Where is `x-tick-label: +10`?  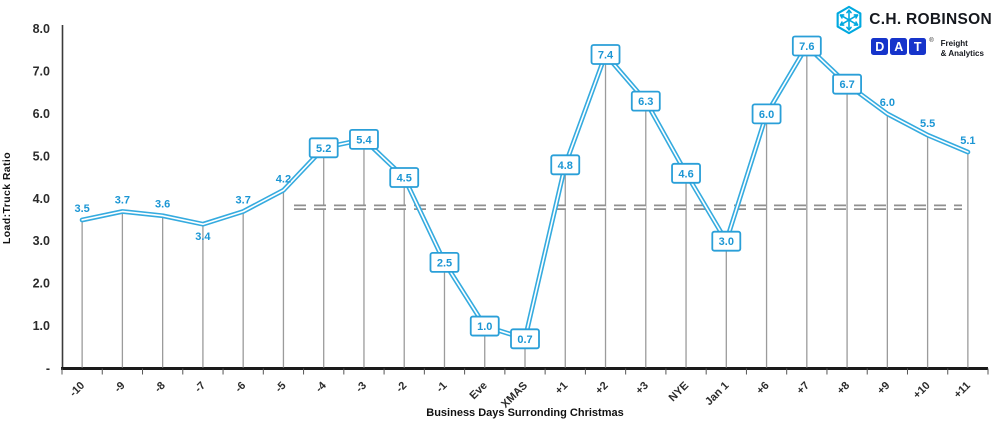 x-tick-label: +10 is located at coordinates (922, 391).